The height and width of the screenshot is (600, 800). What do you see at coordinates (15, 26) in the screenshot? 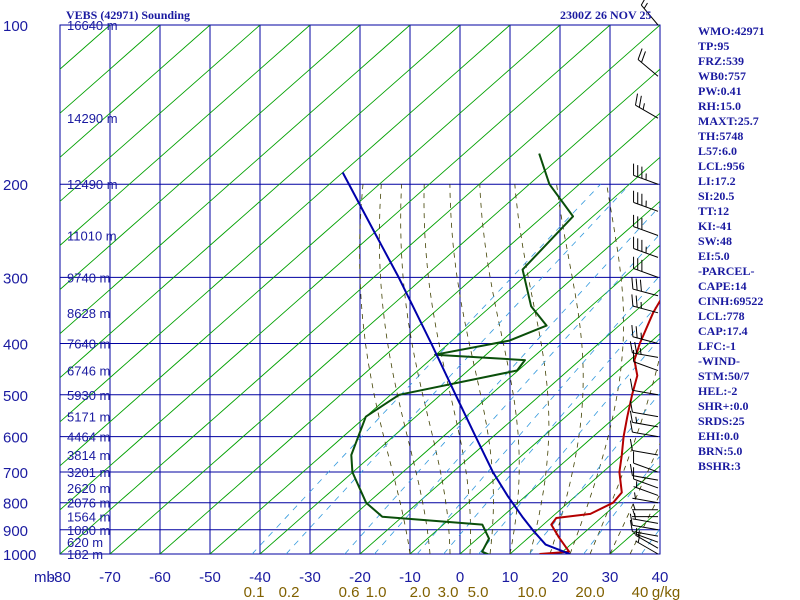
I see `pressure-tick-label: 100` at bounding box center [15, 26].